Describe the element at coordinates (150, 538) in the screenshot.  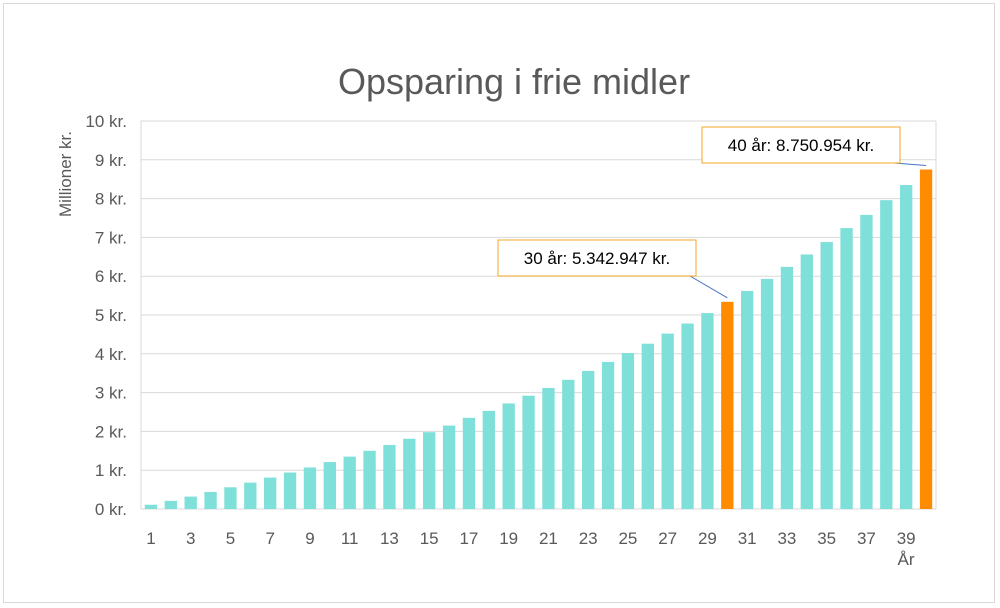
I see `x-tick-label: 1` at that location.